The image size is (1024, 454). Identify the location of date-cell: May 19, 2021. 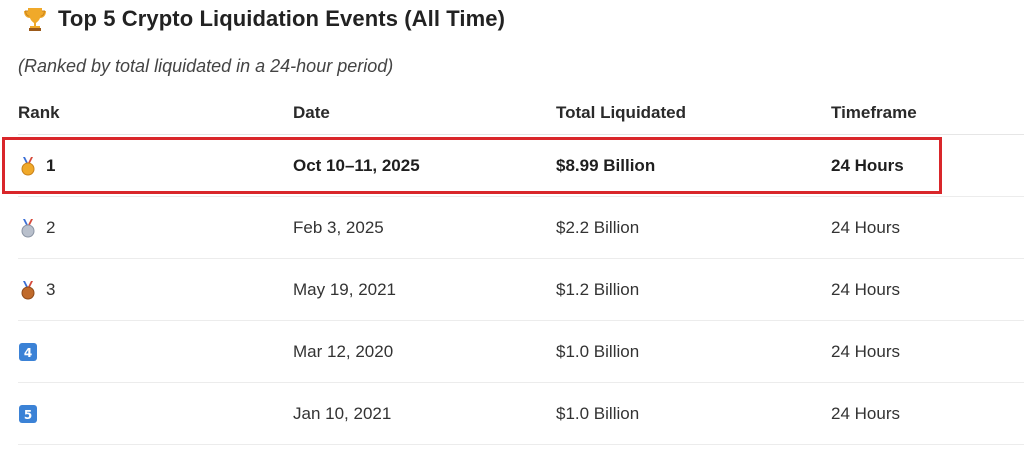
(345, 289).